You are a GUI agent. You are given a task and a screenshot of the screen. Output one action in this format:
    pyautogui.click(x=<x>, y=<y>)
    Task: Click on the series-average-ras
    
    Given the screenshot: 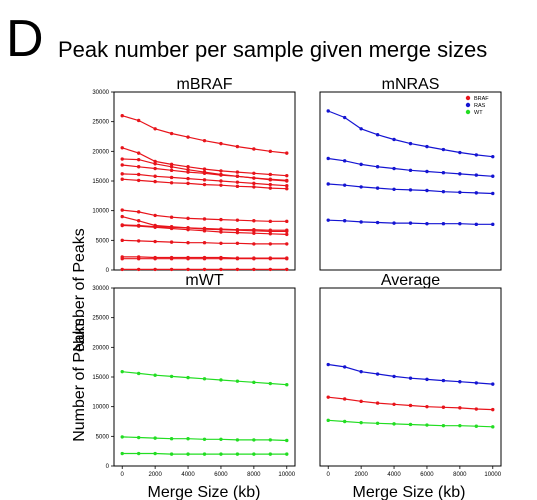 What is the action you would take?
    pyautogui.click(x=411, y=374)
    